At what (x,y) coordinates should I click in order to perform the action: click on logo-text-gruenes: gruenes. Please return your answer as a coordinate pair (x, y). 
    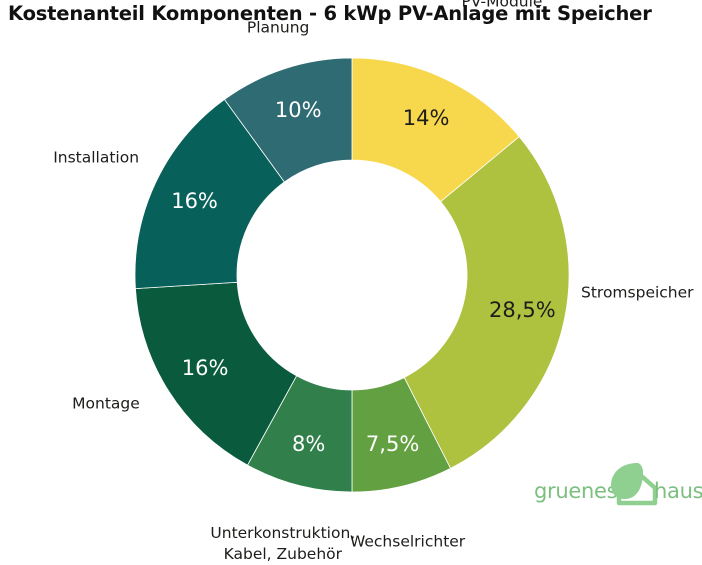
    Looking at the image, I should click on (576, 491).